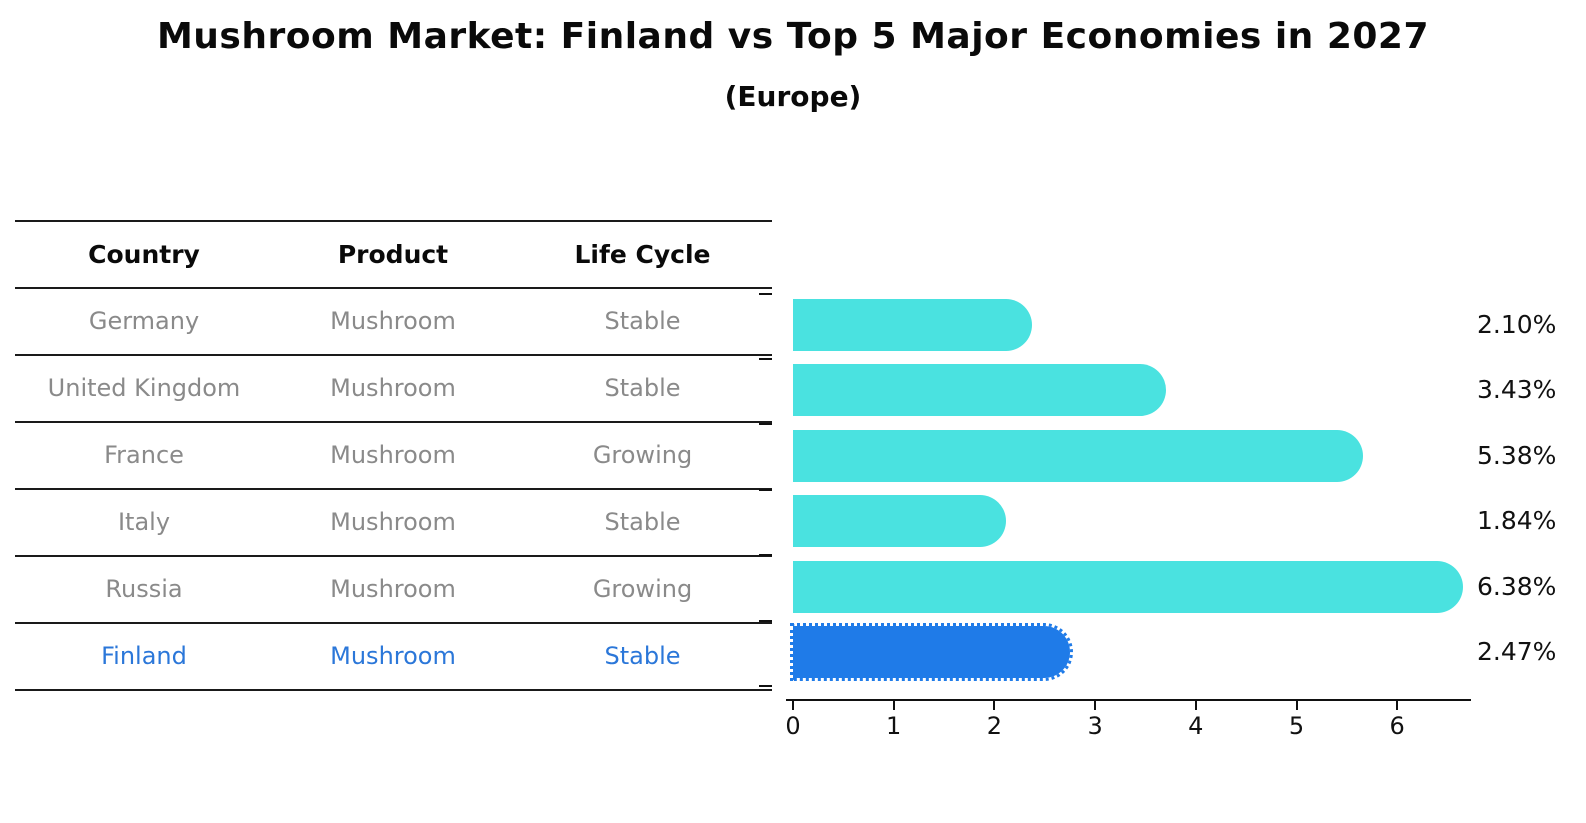  I want to click on x-axis-tick-label: 4, so click(1196, 726).